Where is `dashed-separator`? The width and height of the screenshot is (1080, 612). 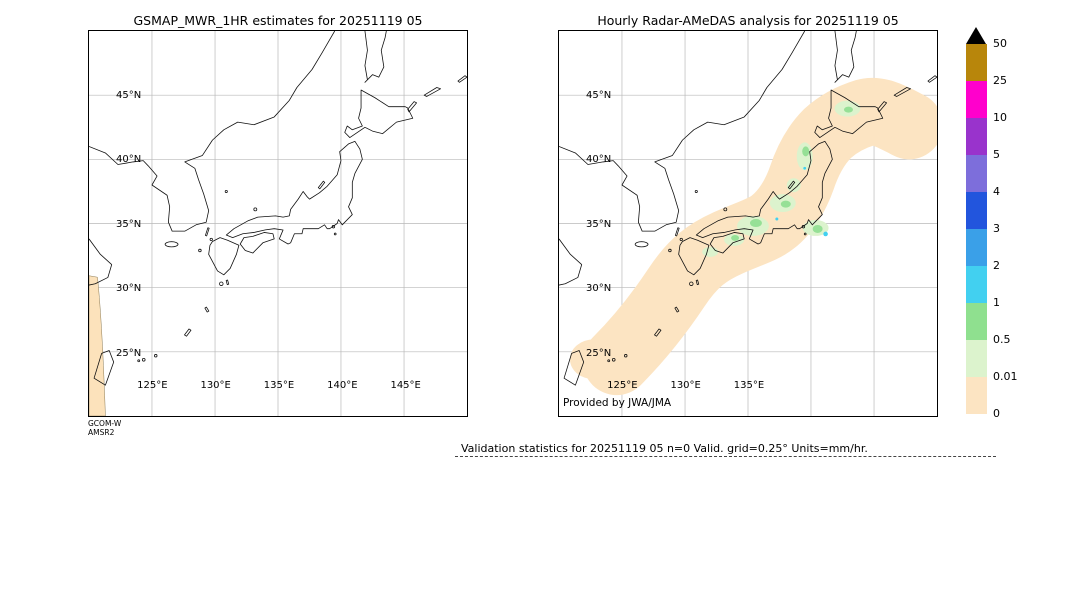 dashed-separator is located at coordinates (725, 456).